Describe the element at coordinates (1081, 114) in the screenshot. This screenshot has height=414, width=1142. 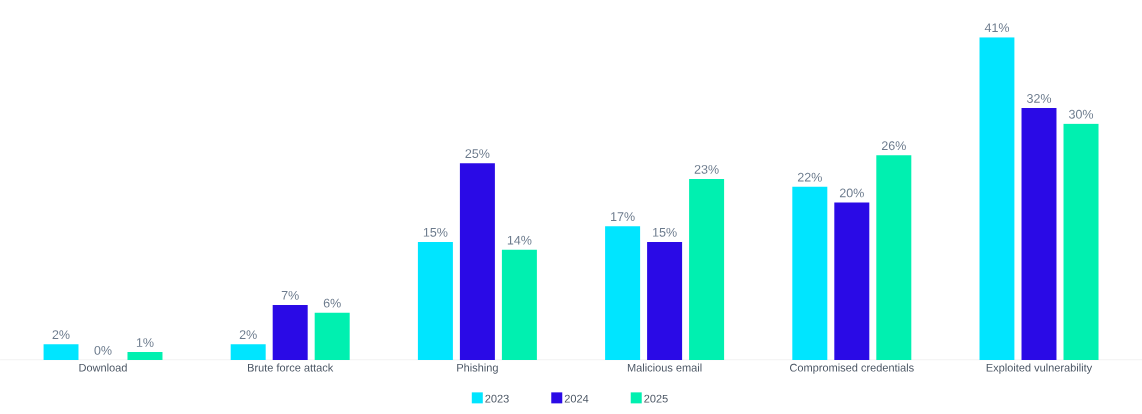
I see `data-label: 30%` at that location.